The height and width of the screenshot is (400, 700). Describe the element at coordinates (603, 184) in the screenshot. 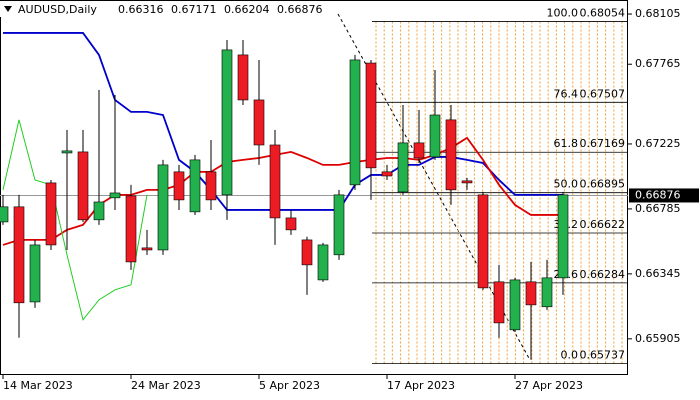

I see `fib-level-value: 0.66895` at that location.